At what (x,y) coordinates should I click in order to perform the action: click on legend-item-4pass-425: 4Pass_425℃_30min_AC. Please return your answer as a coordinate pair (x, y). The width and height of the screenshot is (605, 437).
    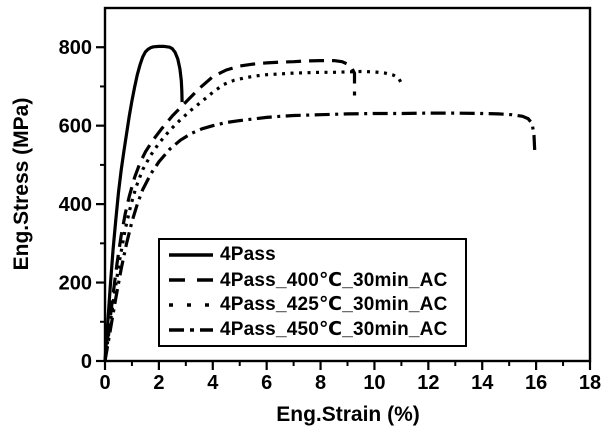
    Looking at the image, I should click on (316, 305).